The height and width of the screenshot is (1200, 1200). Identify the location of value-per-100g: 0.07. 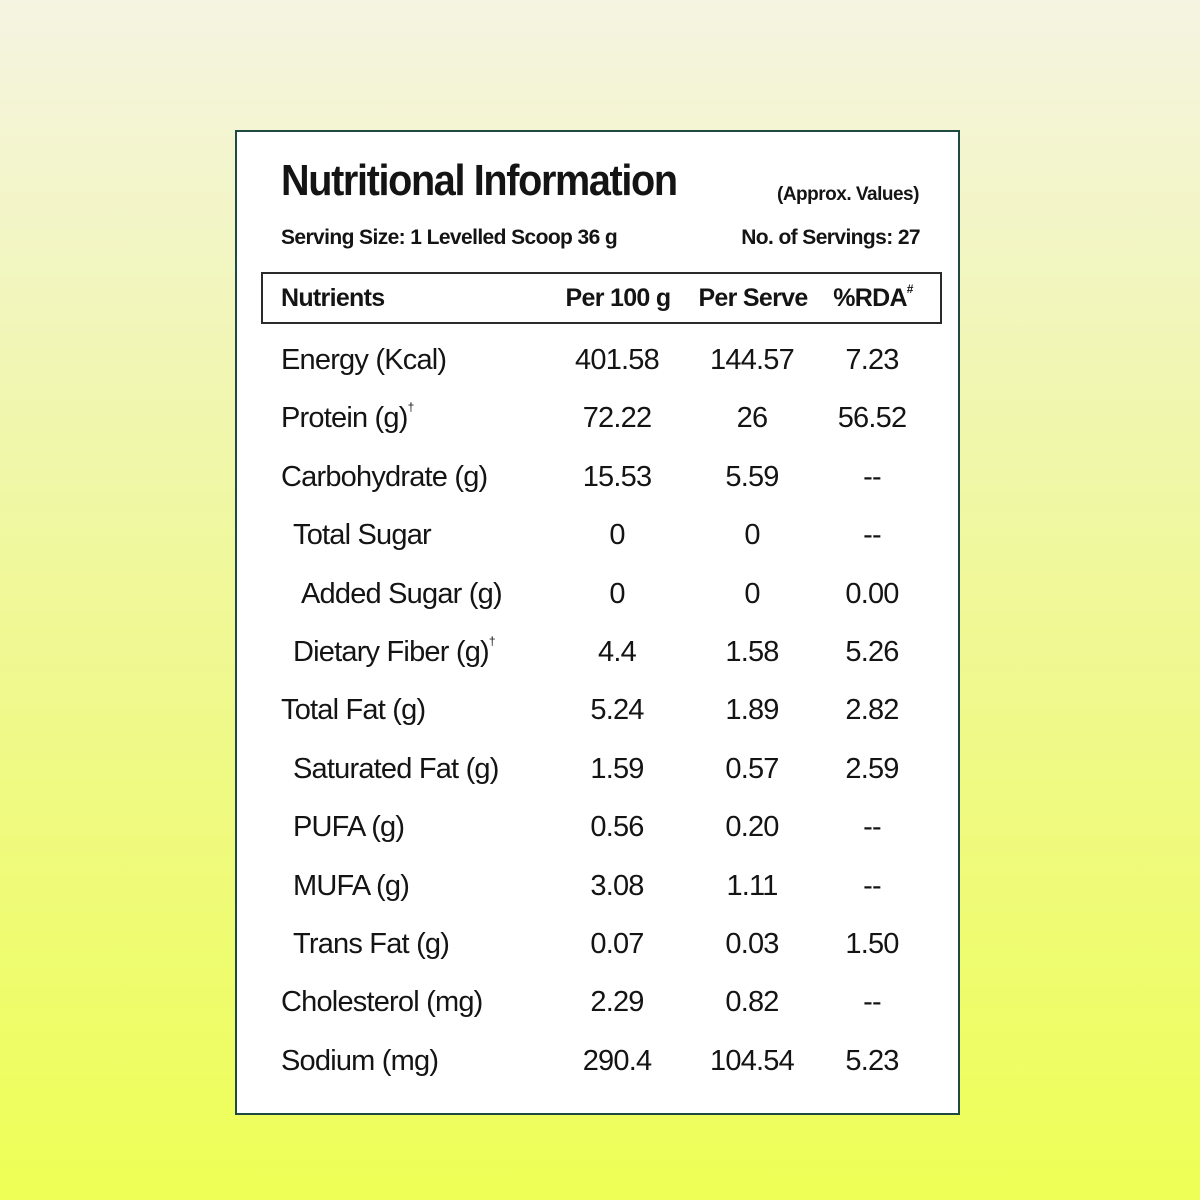
(617, 943).